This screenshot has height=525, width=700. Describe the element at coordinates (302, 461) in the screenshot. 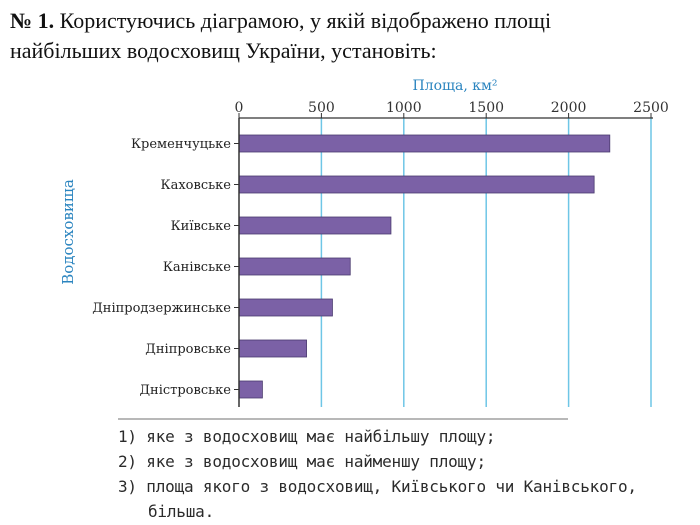

I see `question-2: 2) яке з водосховищ має найменшу площу;` at that location.